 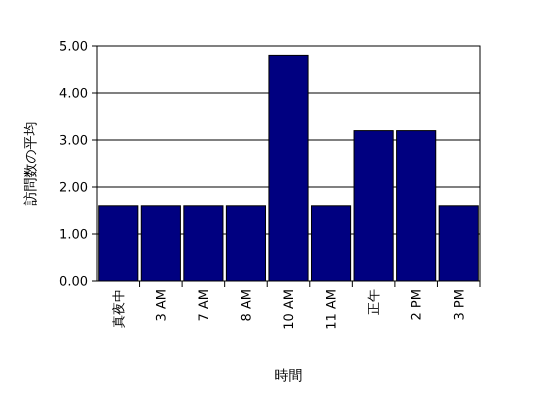 I want to click on x-tick-label: 3 AM, so click(x=162, y=305).